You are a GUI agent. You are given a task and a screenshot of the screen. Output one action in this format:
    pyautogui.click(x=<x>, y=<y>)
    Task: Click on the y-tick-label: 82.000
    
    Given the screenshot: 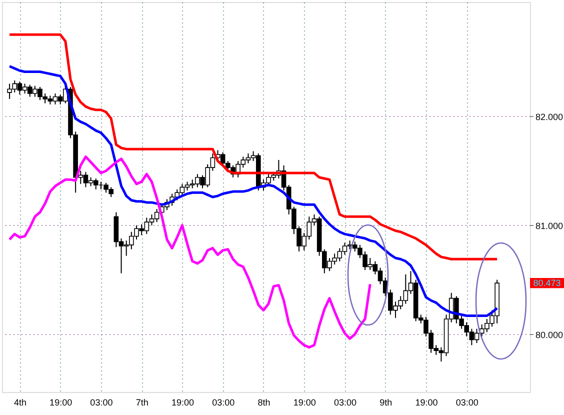 What is the action you would take?
    pyautogui.click(x=550, y=117)
    